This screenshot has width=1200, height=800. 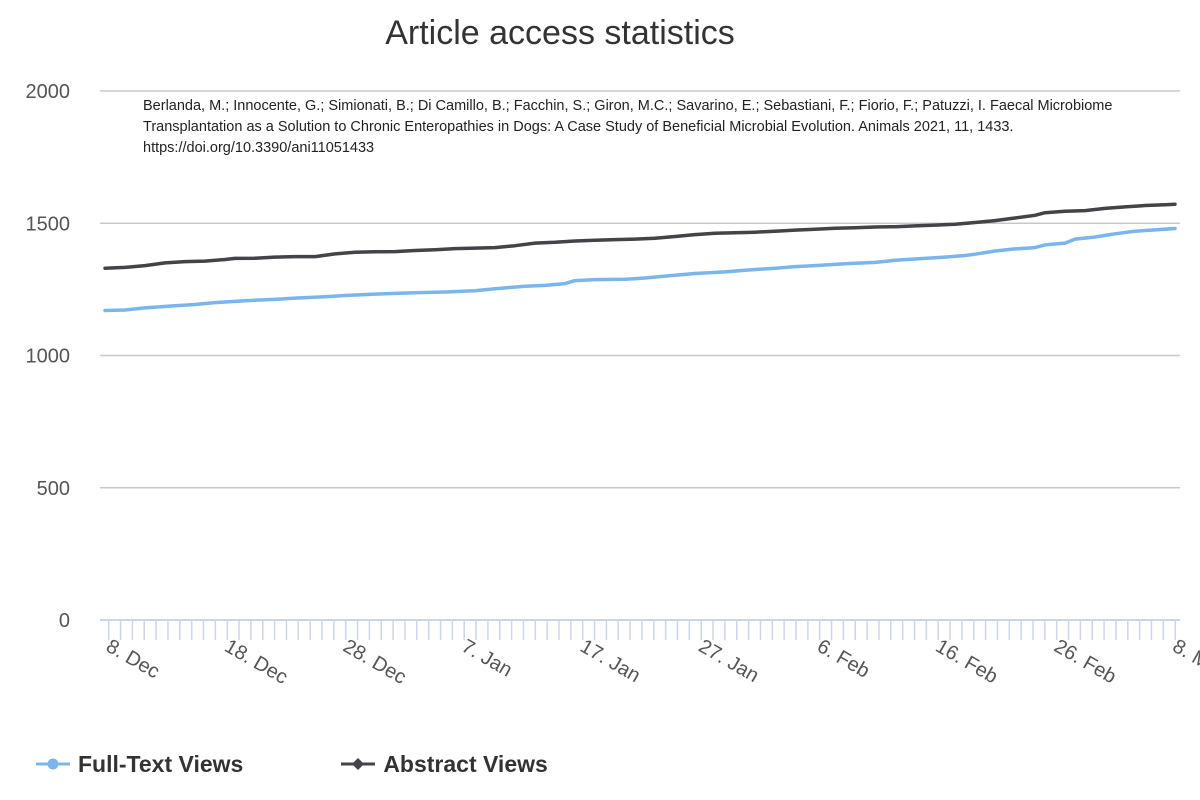 I want to click on series-line-full-text, so click(x=640, y=269).